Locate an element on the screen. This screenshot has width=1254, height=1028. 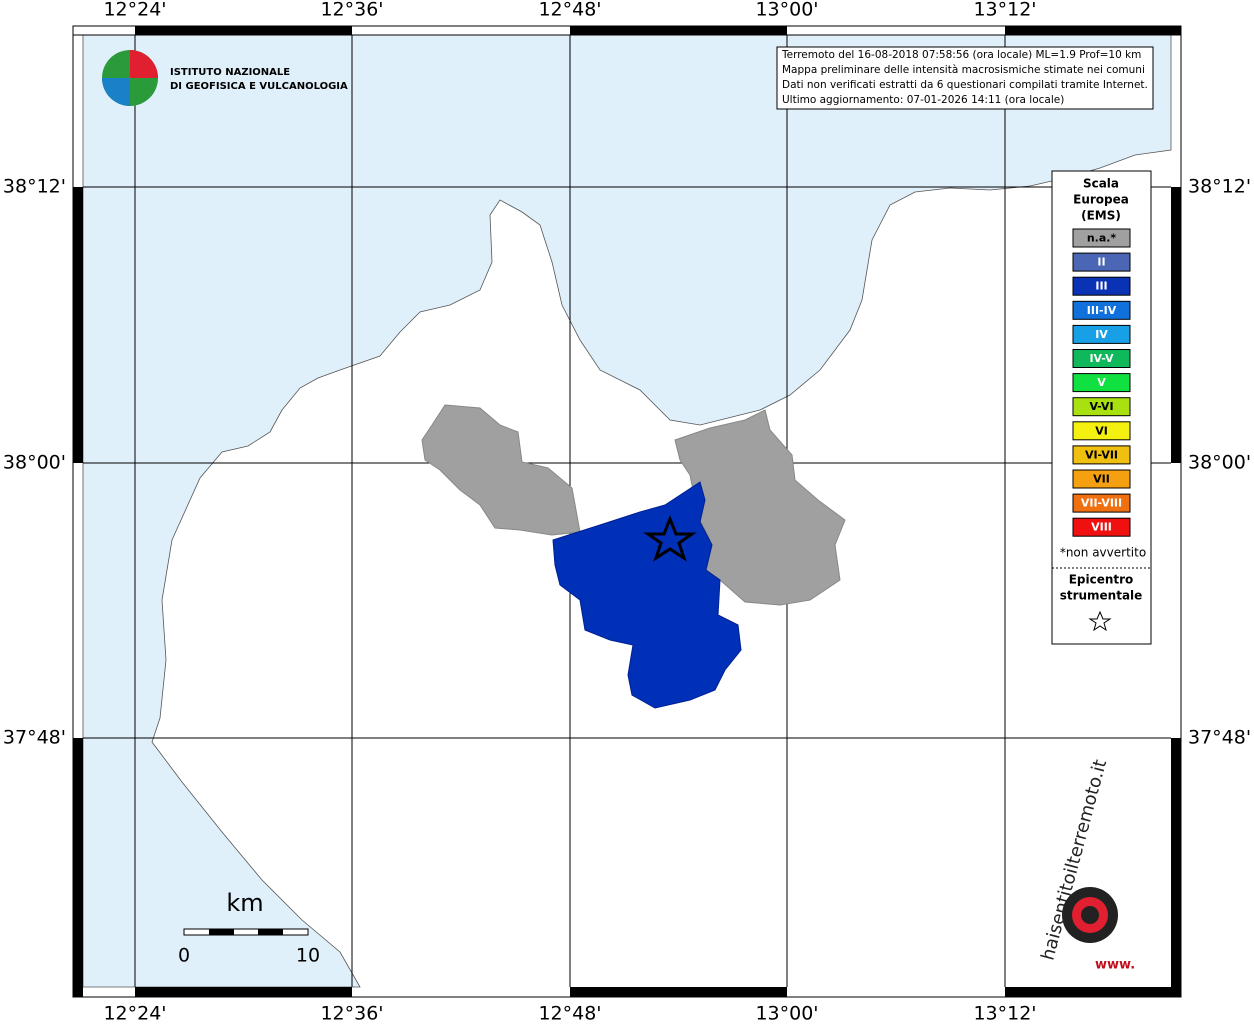
legend-star is located at coordinates (1100, 621).